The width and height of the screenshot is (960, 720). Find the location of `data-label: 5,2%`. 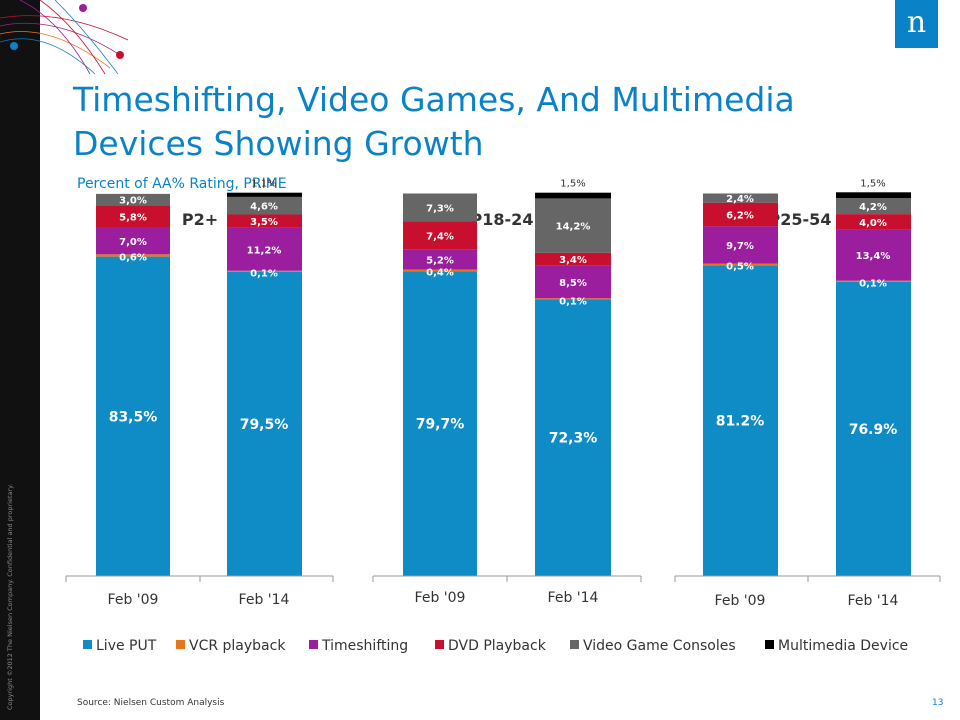

data-label: 5,2% is located at coordinates (440, 261).